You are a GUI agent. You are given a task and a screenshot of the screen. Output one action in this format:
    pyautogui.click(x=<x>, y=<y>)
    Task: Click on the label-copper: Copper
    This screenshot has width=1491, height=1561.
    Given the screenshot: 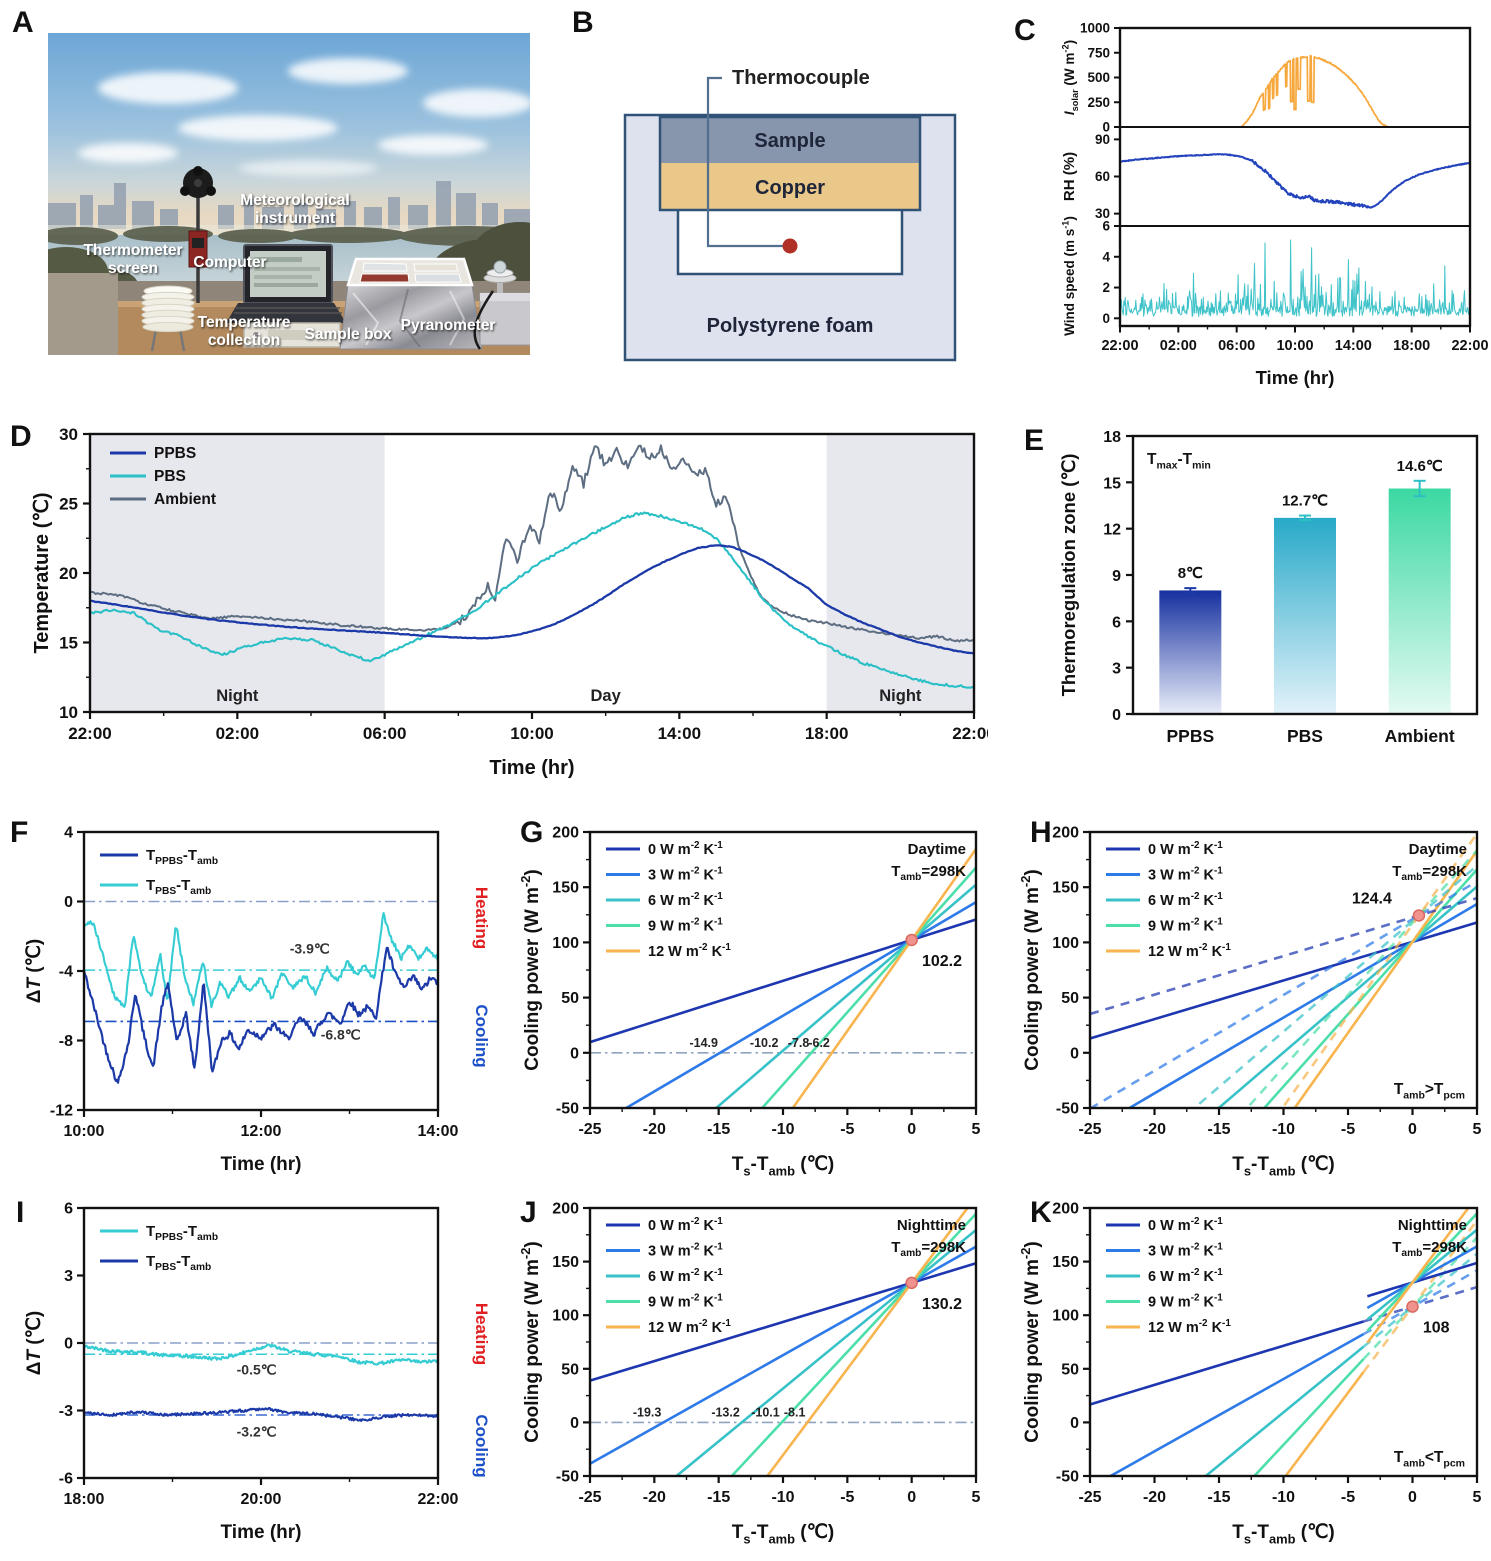 What is the action you would take?
    pyautogui.click(x=790, y=188)
    